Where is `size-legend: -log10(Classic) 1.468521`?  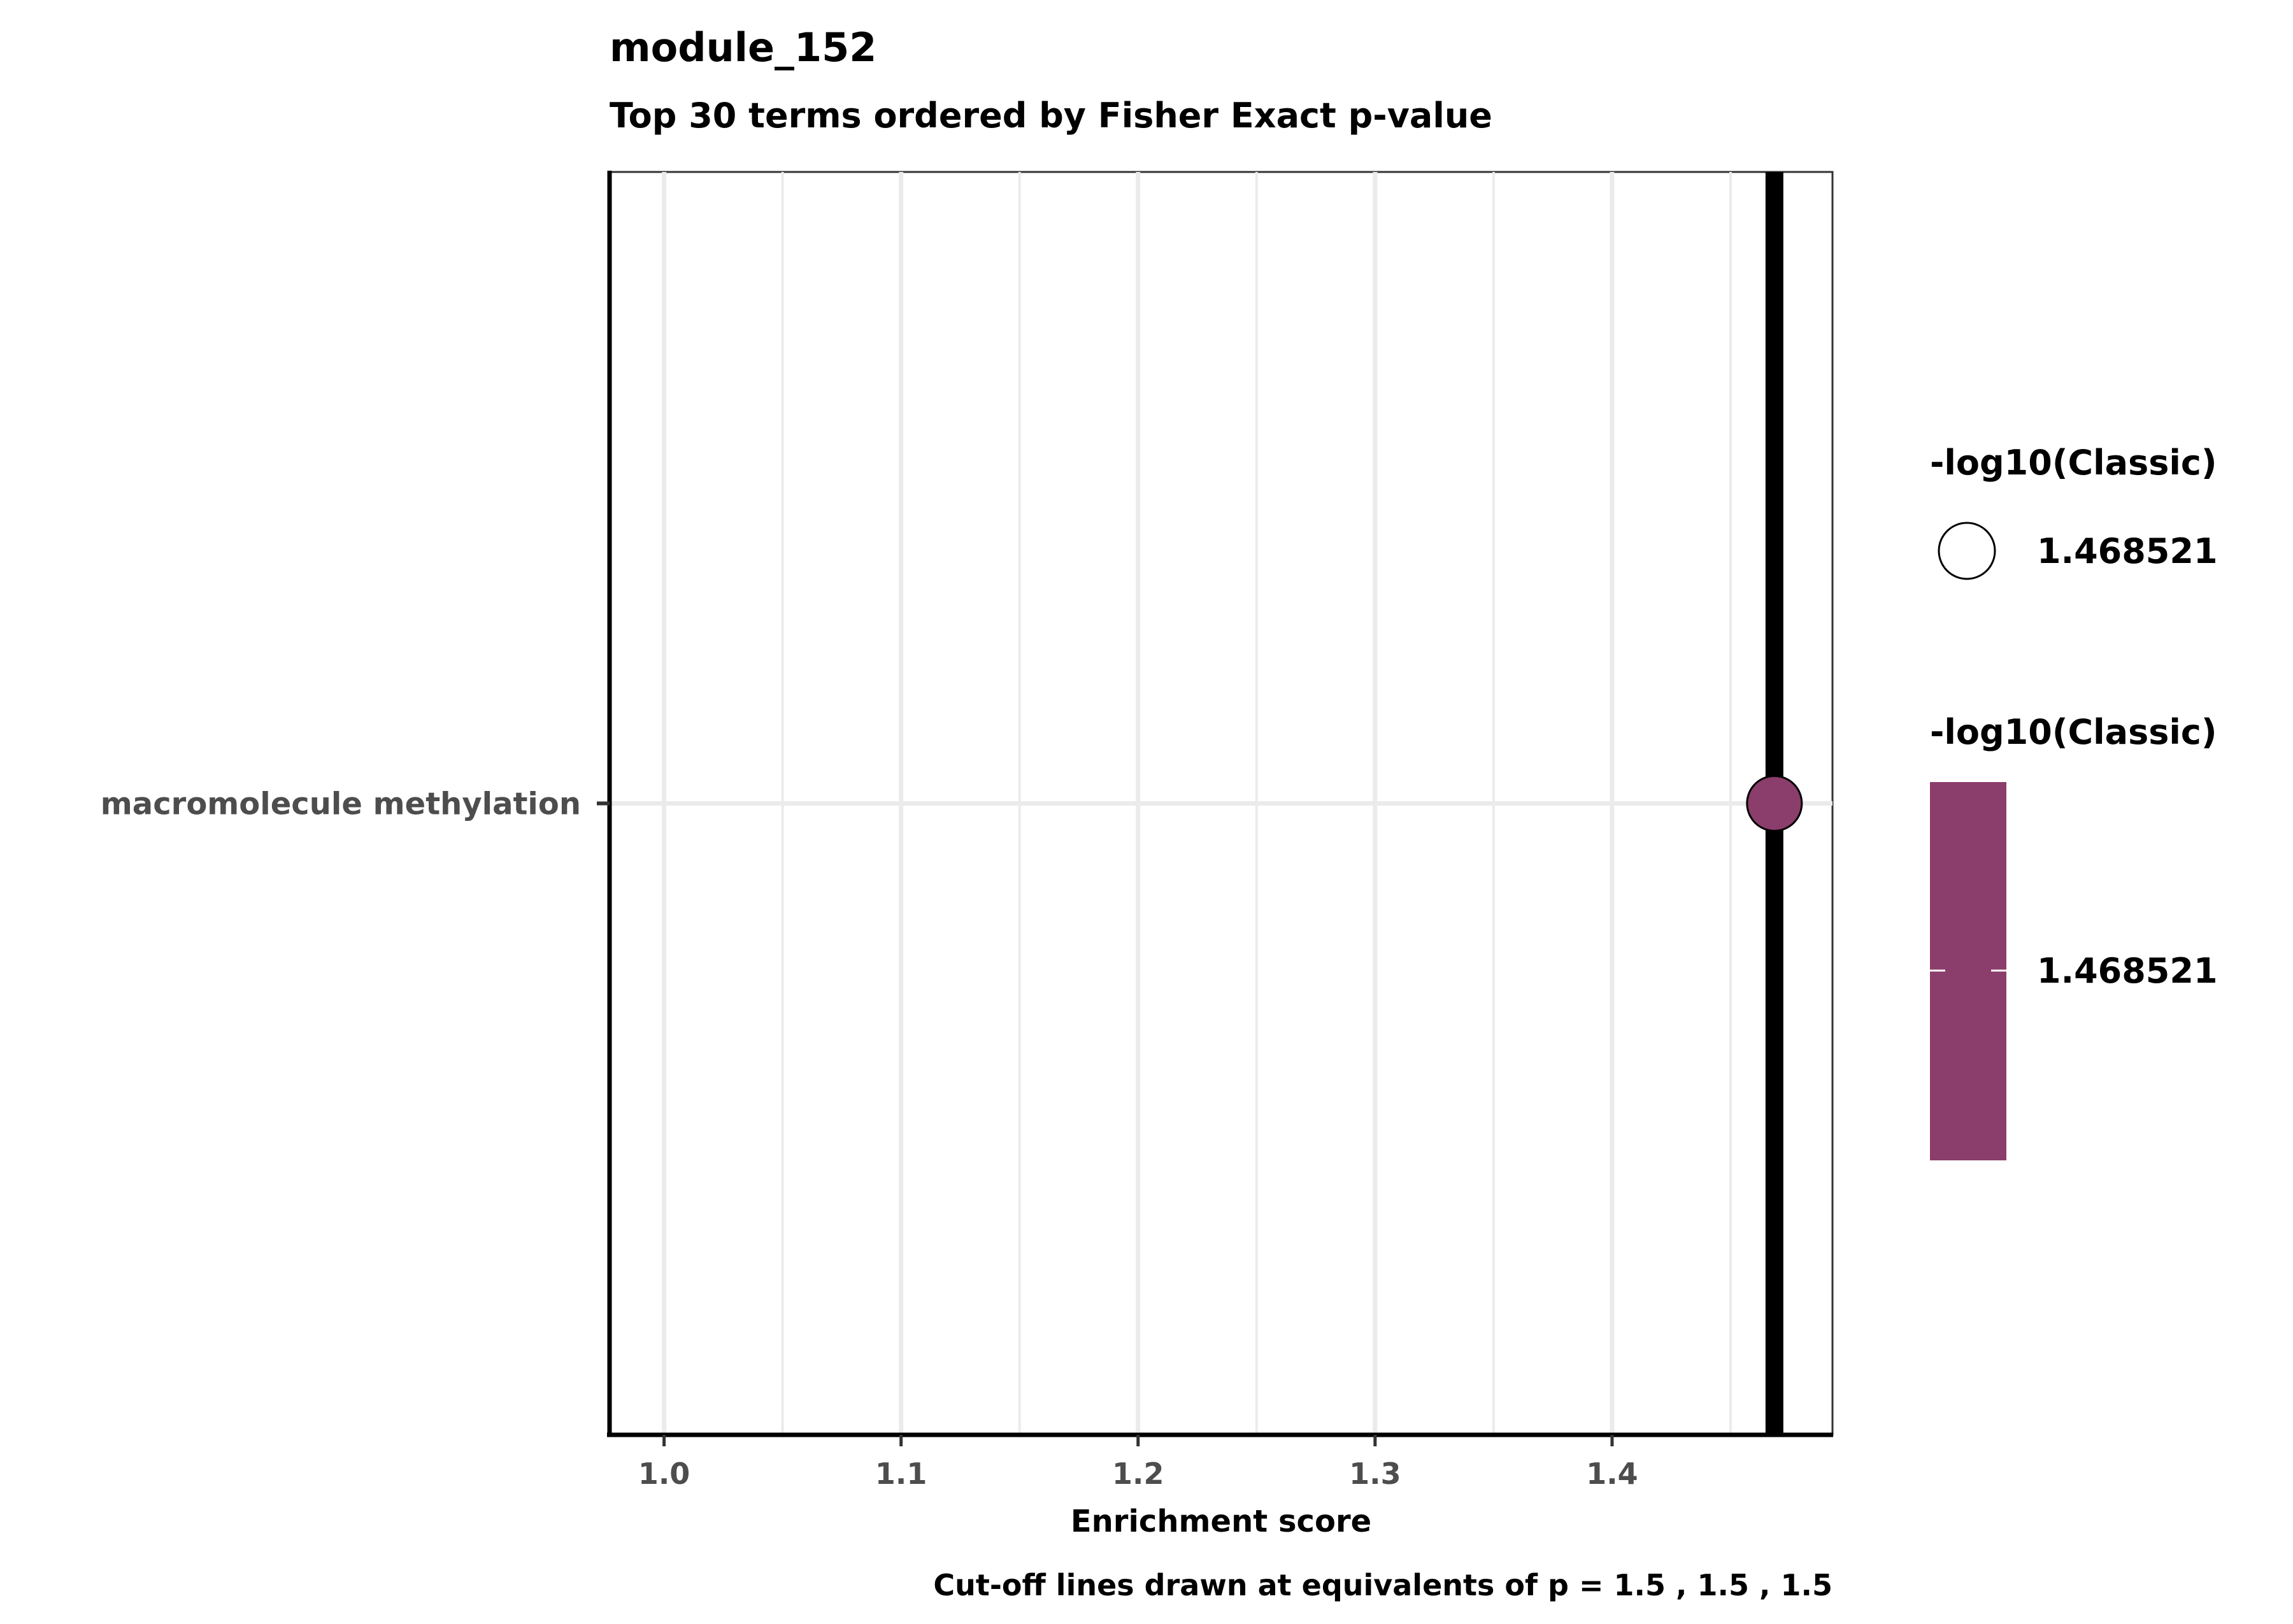
size-legend: -log10(Classic) 1.468521 is located at coordinates (2074, 511).